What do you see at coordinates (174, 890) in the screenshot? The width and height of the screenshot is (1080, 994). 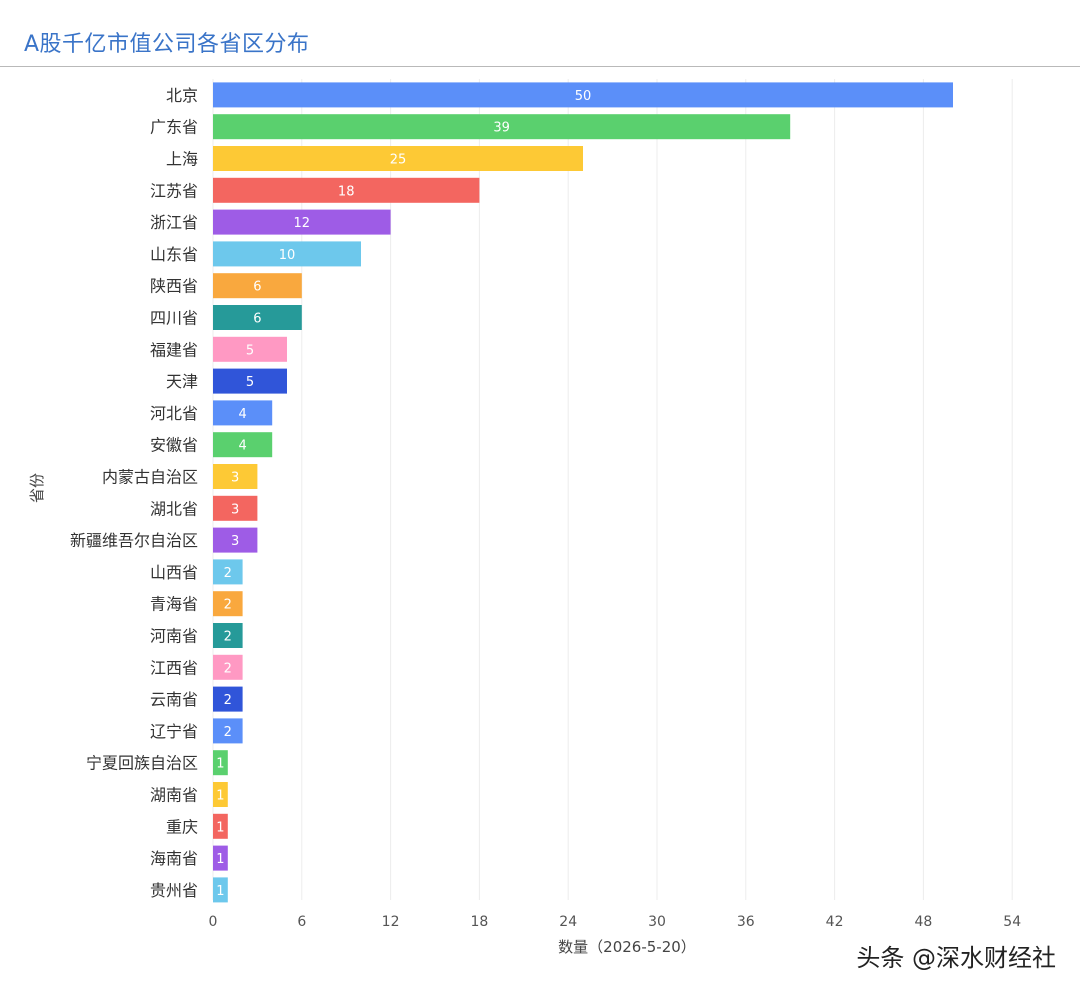 I see `category-label: 贵州省` at bounding box center [174, 890].